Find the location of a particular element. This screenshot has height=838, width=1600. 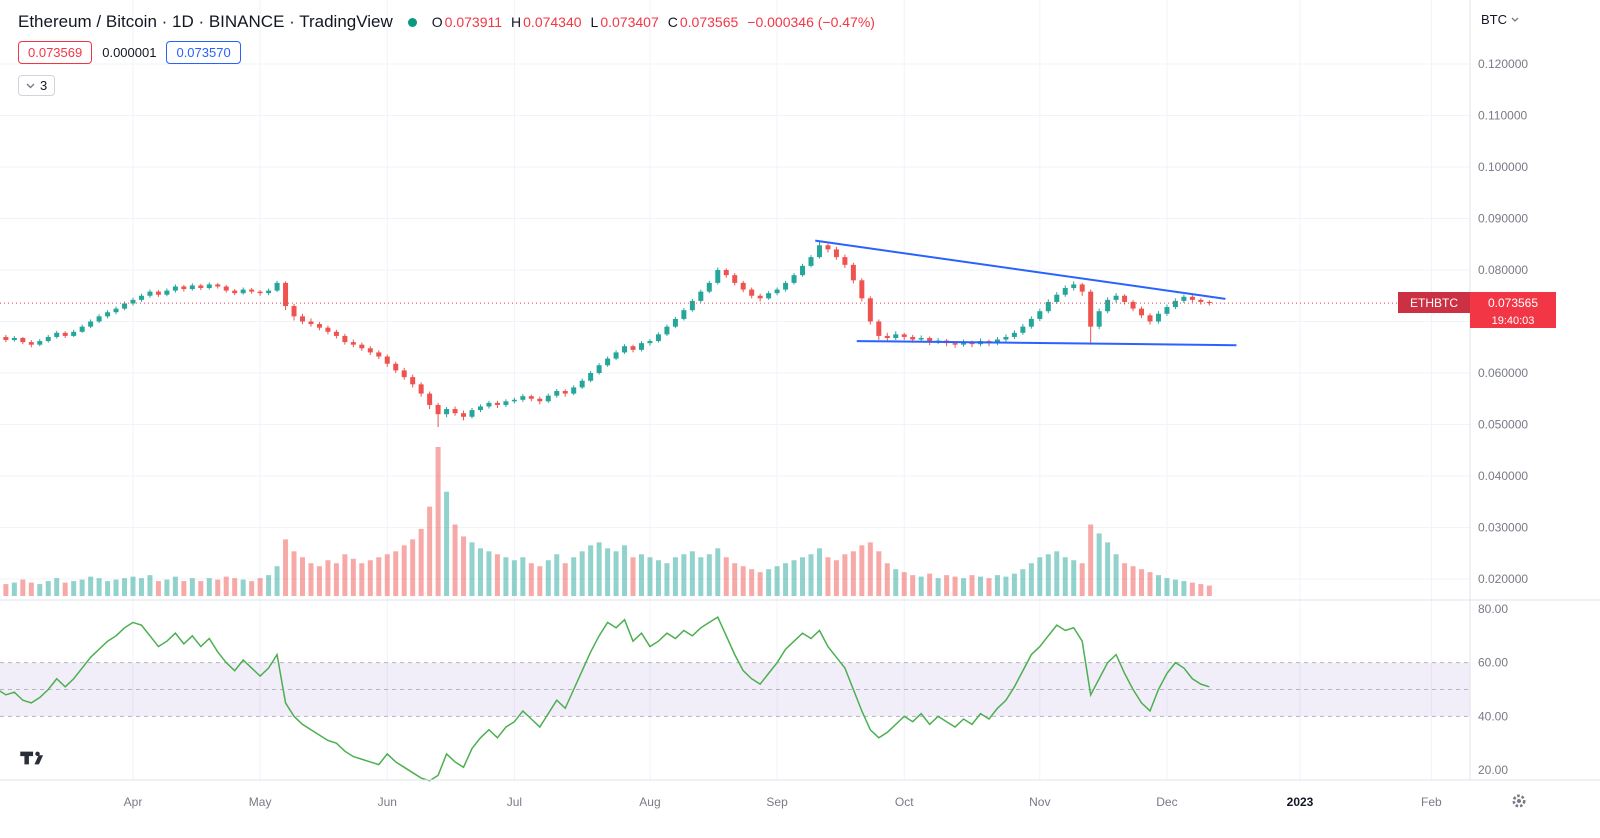

tradingview-logo is located at coordinates (32, 758).